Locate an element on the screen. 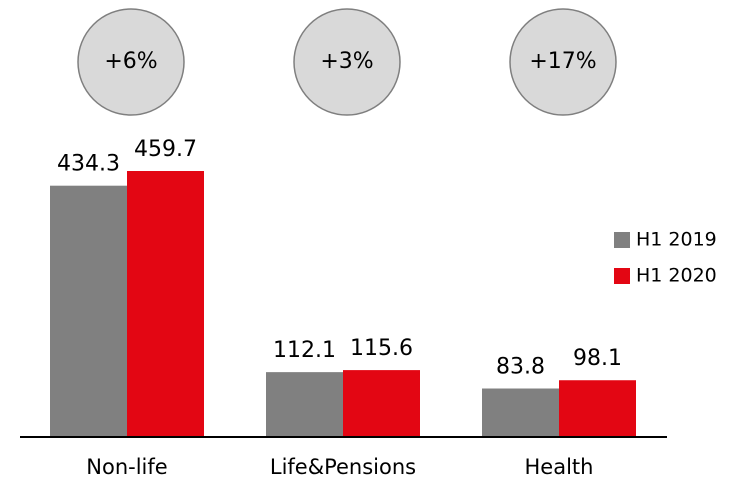 This screenshot has height=479, width=737. growth-label: +6% is located at coordinates (130, 61).